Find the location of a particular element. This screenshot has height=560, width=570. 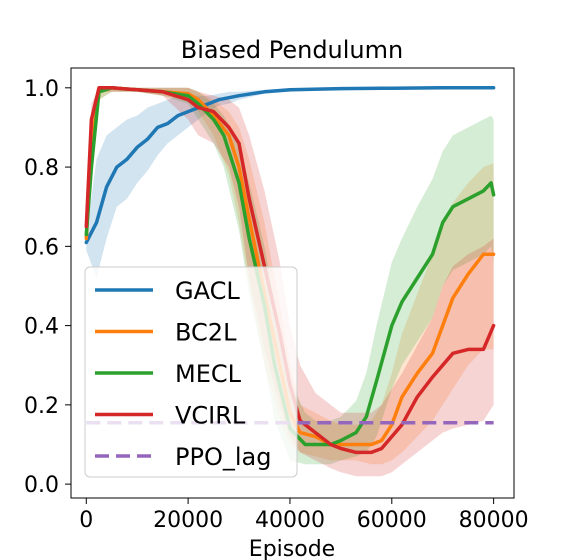

y-tick-label: 0.8 is located at coordinates (41, 168).